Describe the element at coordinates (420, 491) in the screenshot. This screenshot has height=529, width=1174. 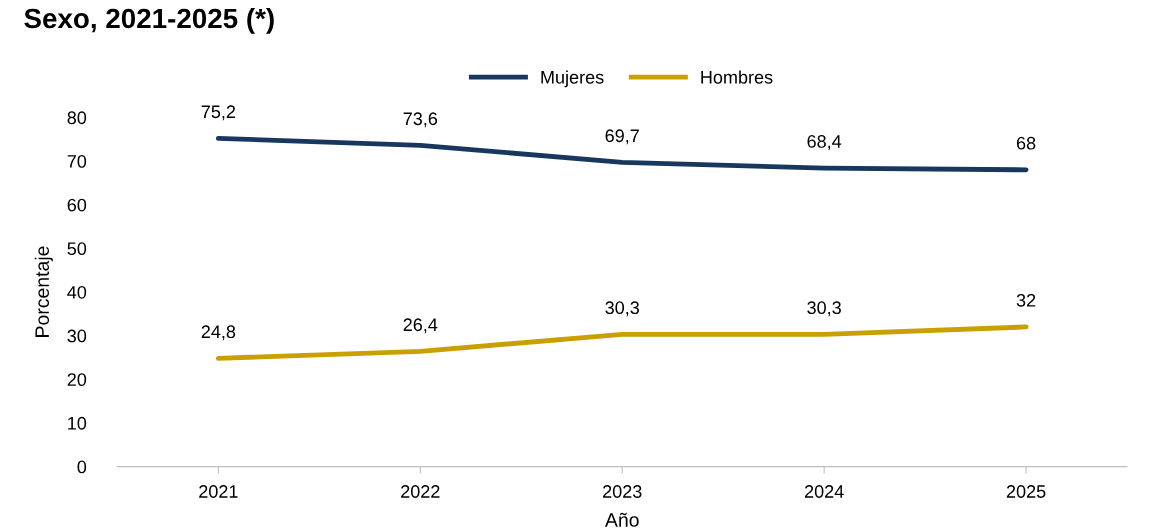
I see `x-tick-label: 2022` at that location.